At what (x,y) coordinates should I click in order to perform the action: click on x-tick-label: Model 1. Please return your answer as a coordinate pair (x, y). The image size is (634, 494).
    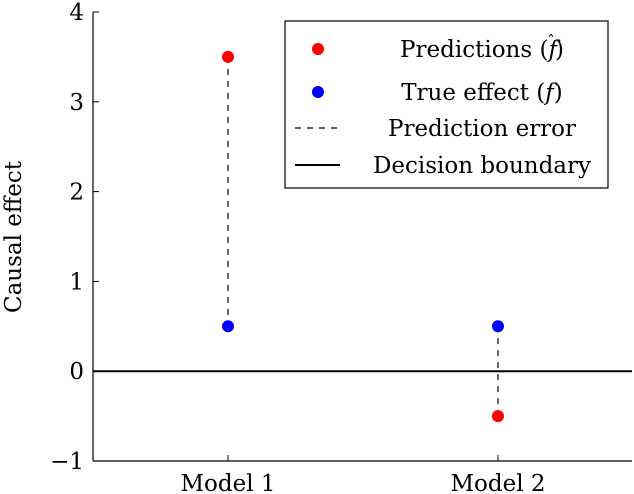
    Looking at the image, I should click on (227, 482).